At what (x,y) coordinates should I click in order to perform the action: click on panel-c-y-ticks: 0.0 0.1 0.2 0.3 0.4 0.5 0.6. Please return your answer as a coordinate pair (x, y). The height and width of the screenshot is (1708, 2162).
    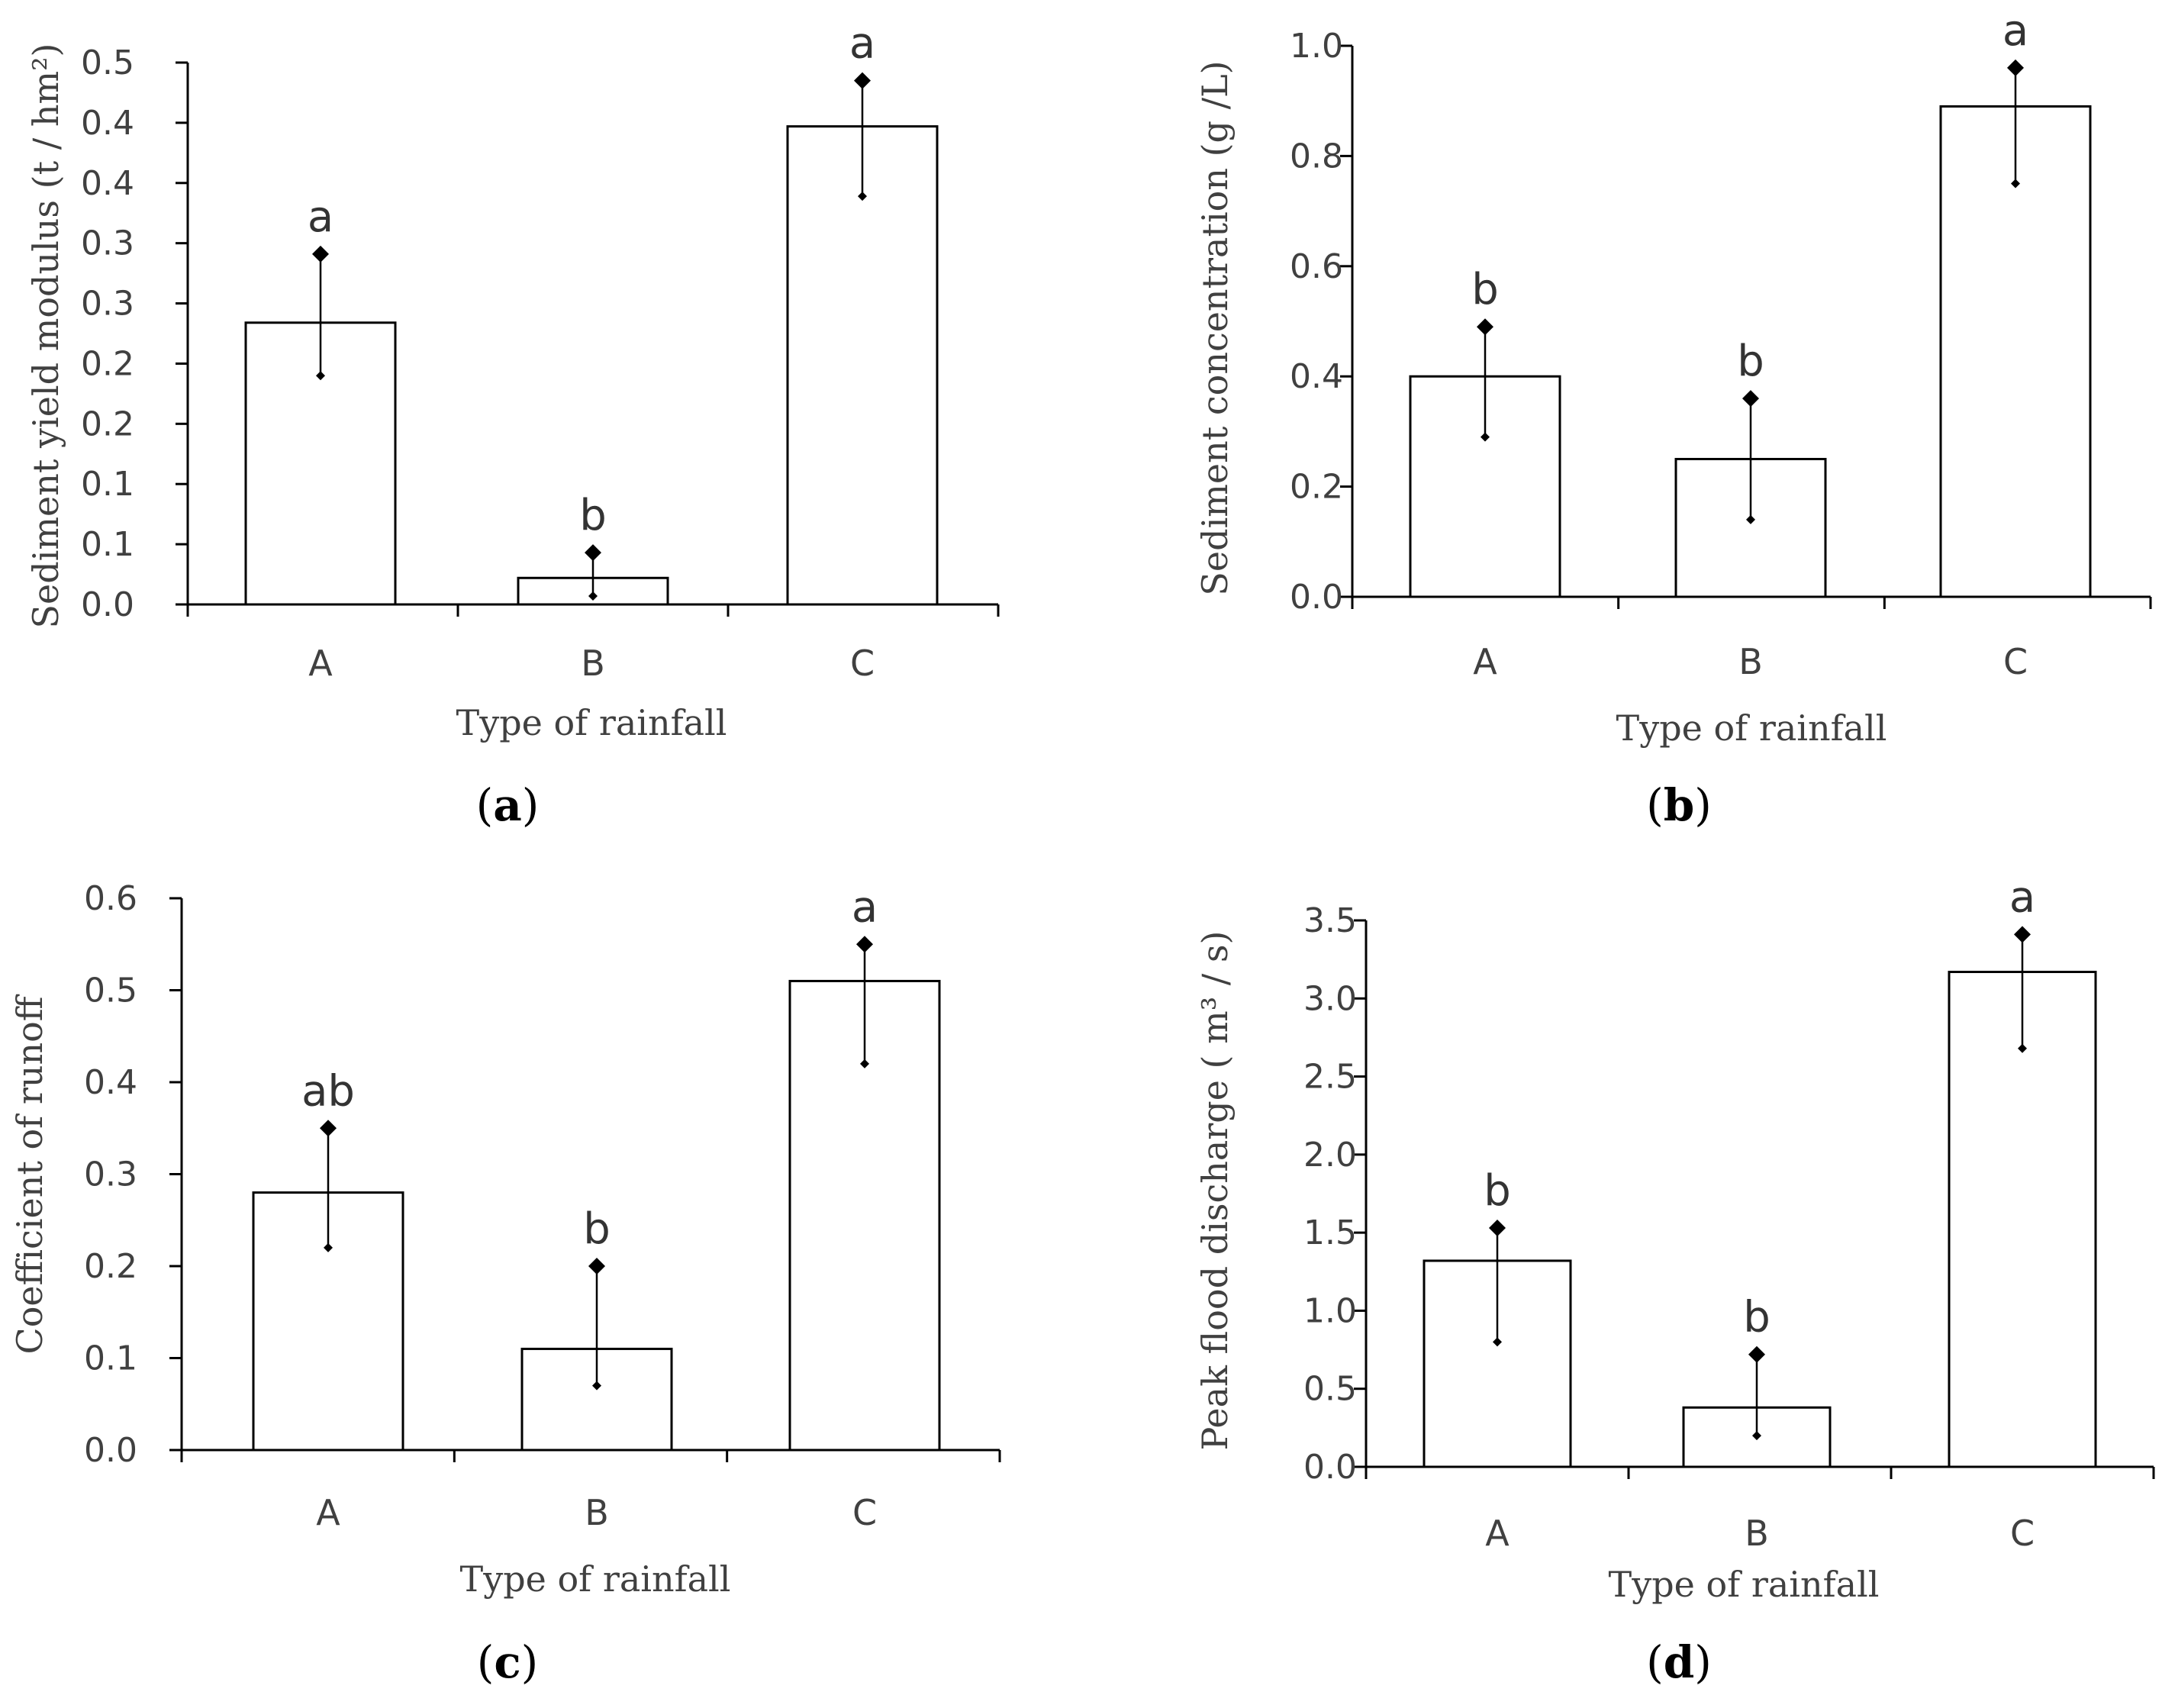
    Looking at the image, I should click on (133, 1174).